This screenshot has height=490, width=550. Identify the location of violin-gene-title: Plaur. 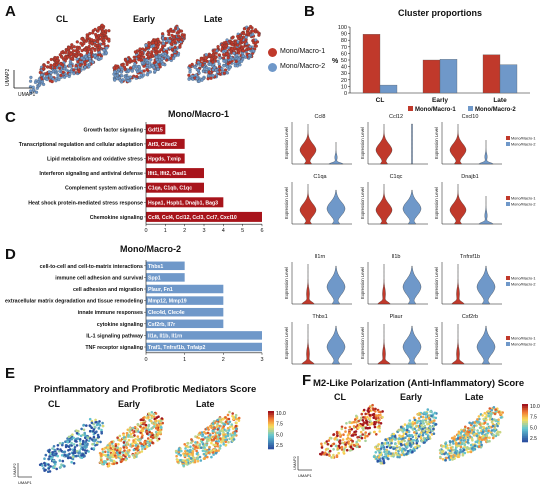
(396, 317).